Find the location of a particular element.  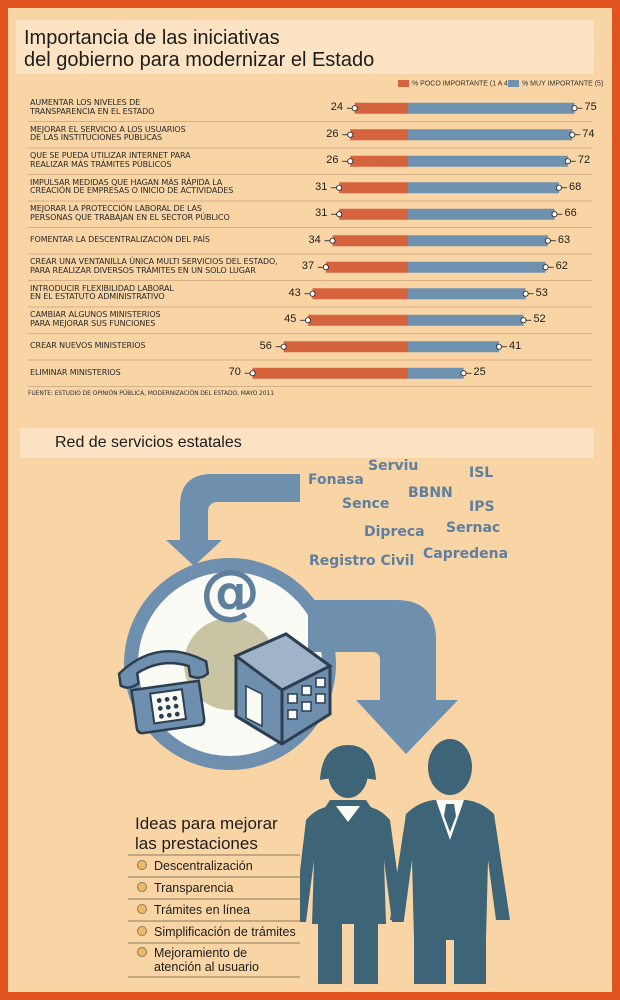

category-label-line: CAMBIAR ALGUNOS MINISTERIOS is located at coordinates (95, 315).